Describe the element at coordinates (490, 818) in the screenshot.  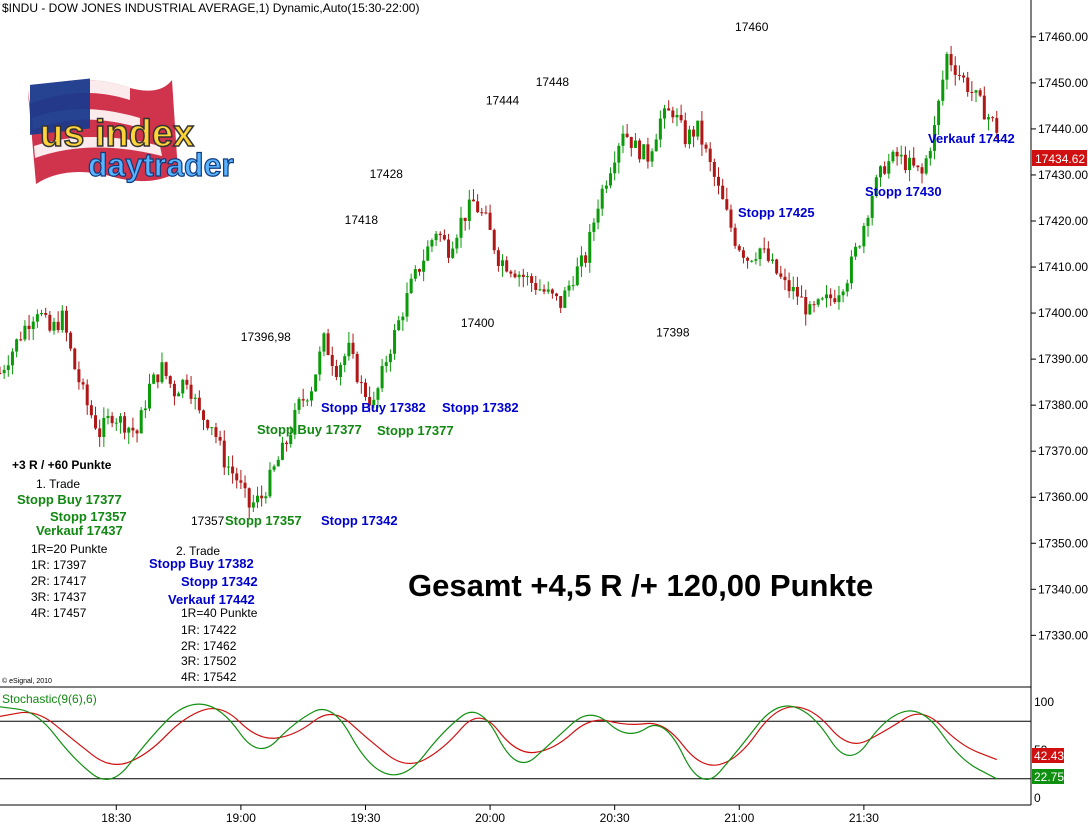
I see `time-tick-label: 20:00` at that location.